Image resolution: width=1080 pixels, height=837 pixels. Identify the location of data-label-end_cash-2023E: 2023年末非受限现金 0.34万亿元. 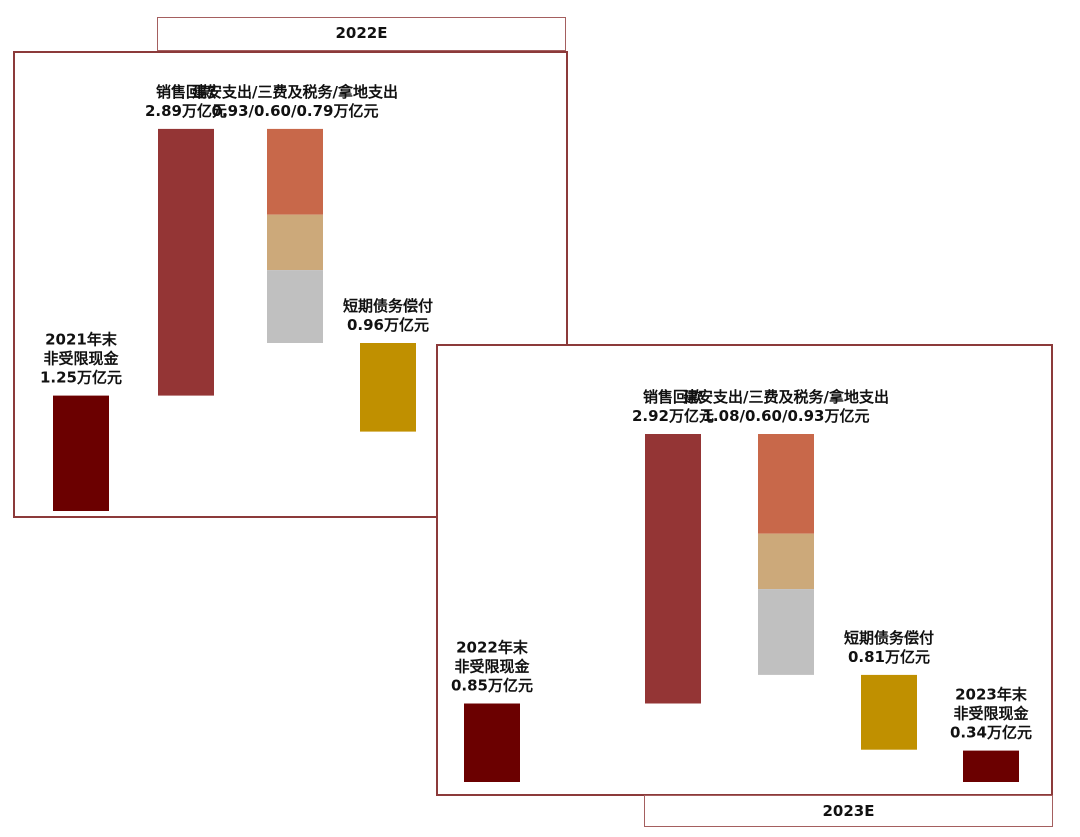
(991, 714).